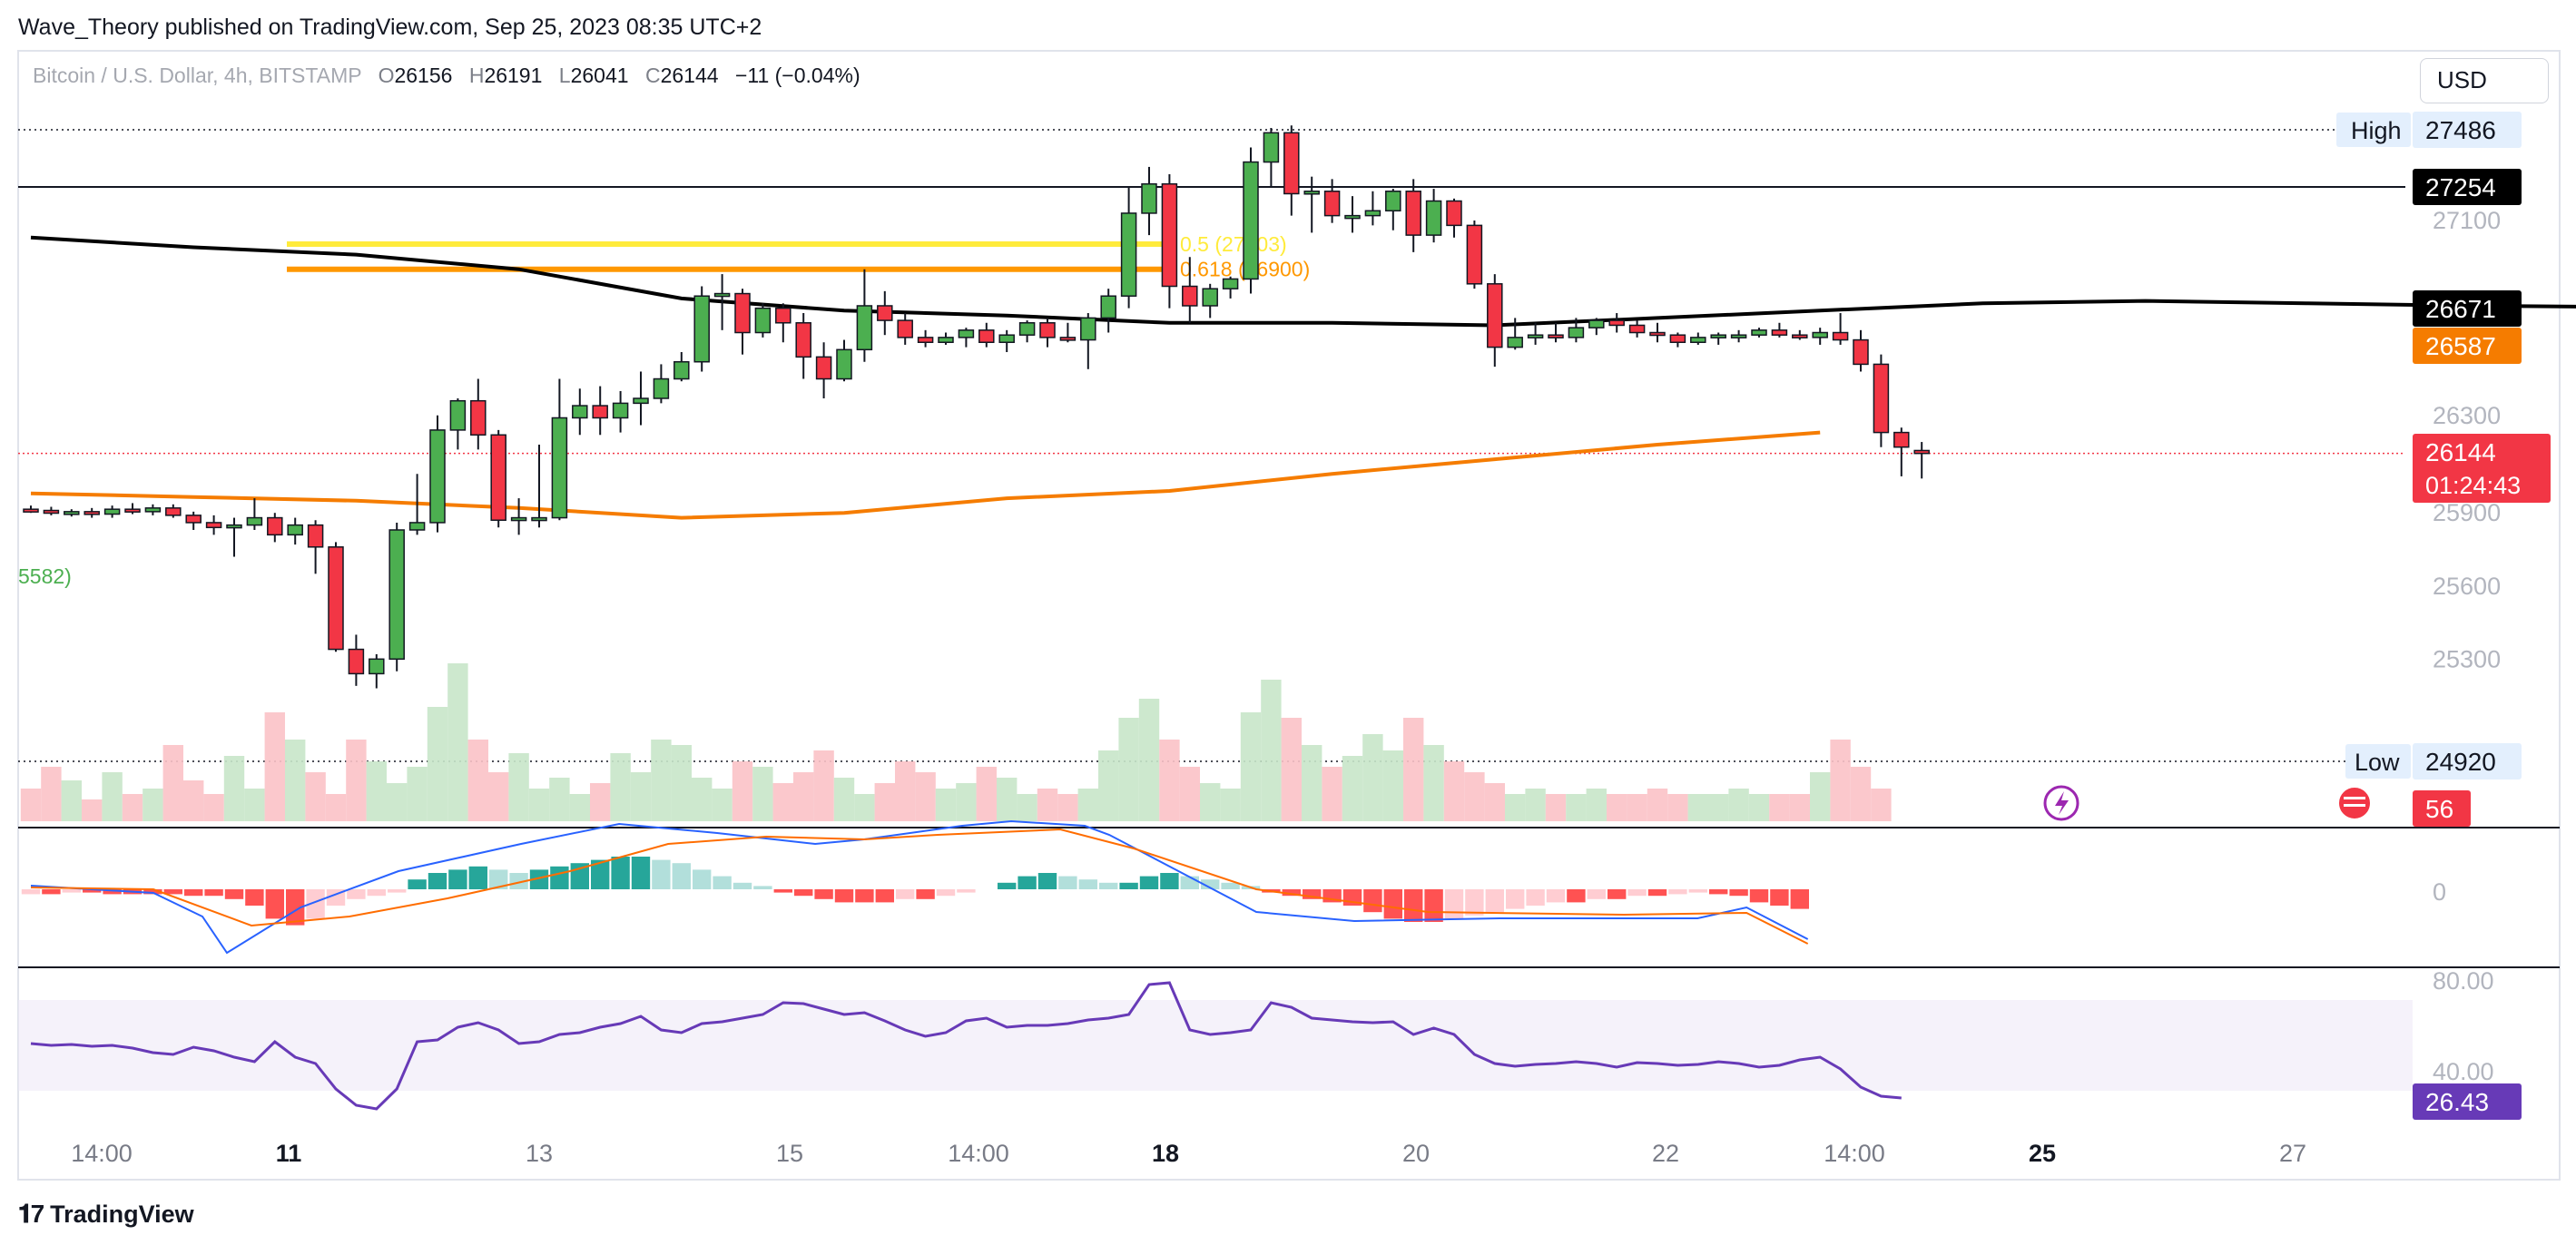  I want to click on change-value: −11 (−0.04%), so click(797, 75).